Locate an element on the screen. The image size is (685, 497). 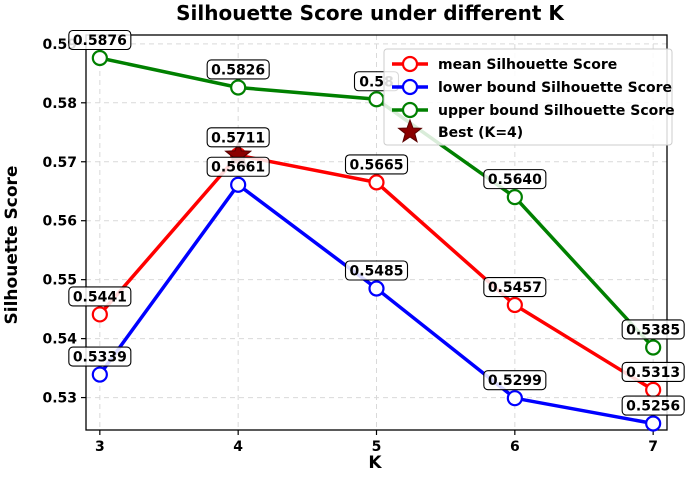
x-tick-label: 7 is located at coordinates (653, 447).